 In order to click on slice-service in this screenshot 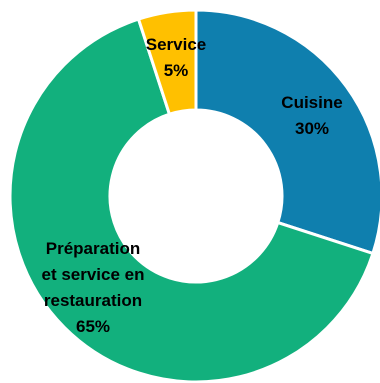, I will do `click(167, 62)`.